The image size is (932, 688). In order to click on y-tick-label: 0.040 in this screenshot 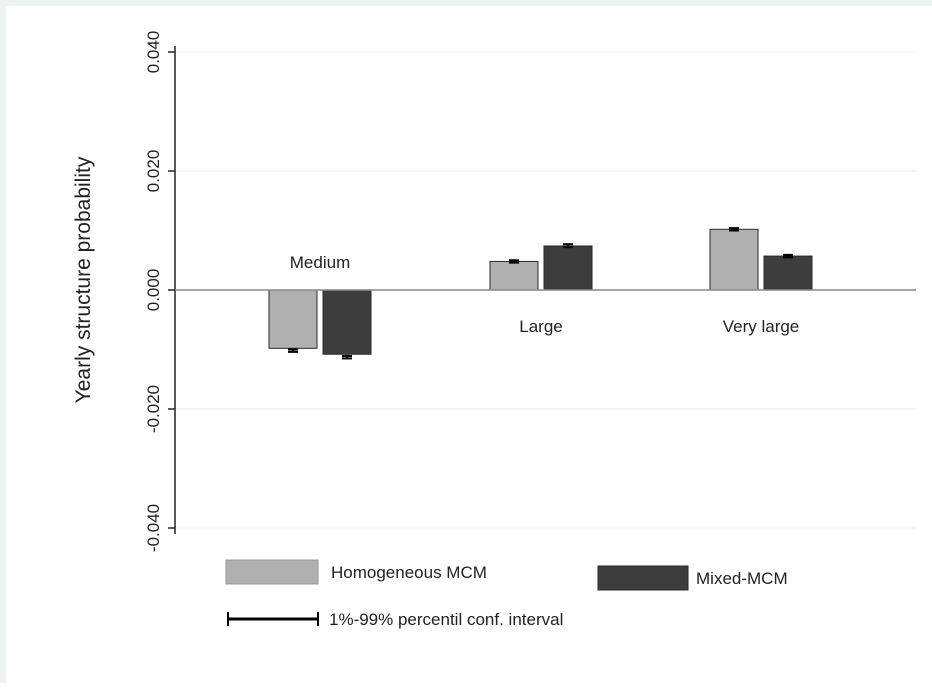, I will do `click(153, 52)`.